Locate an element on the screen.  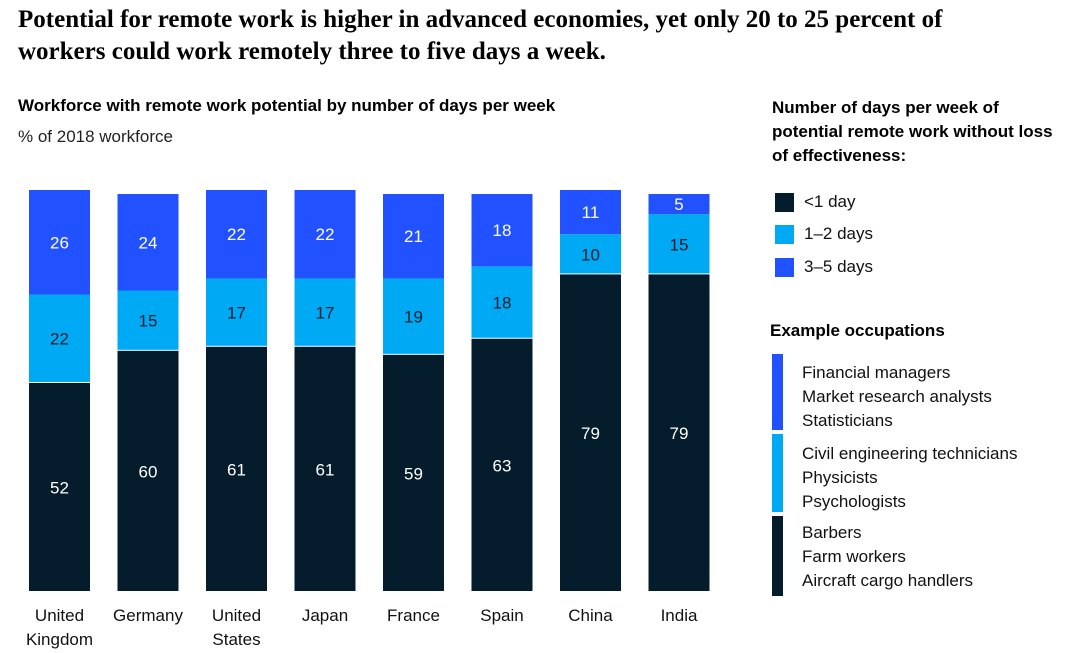
data-label: 21 is located at coordinates (413, 236).